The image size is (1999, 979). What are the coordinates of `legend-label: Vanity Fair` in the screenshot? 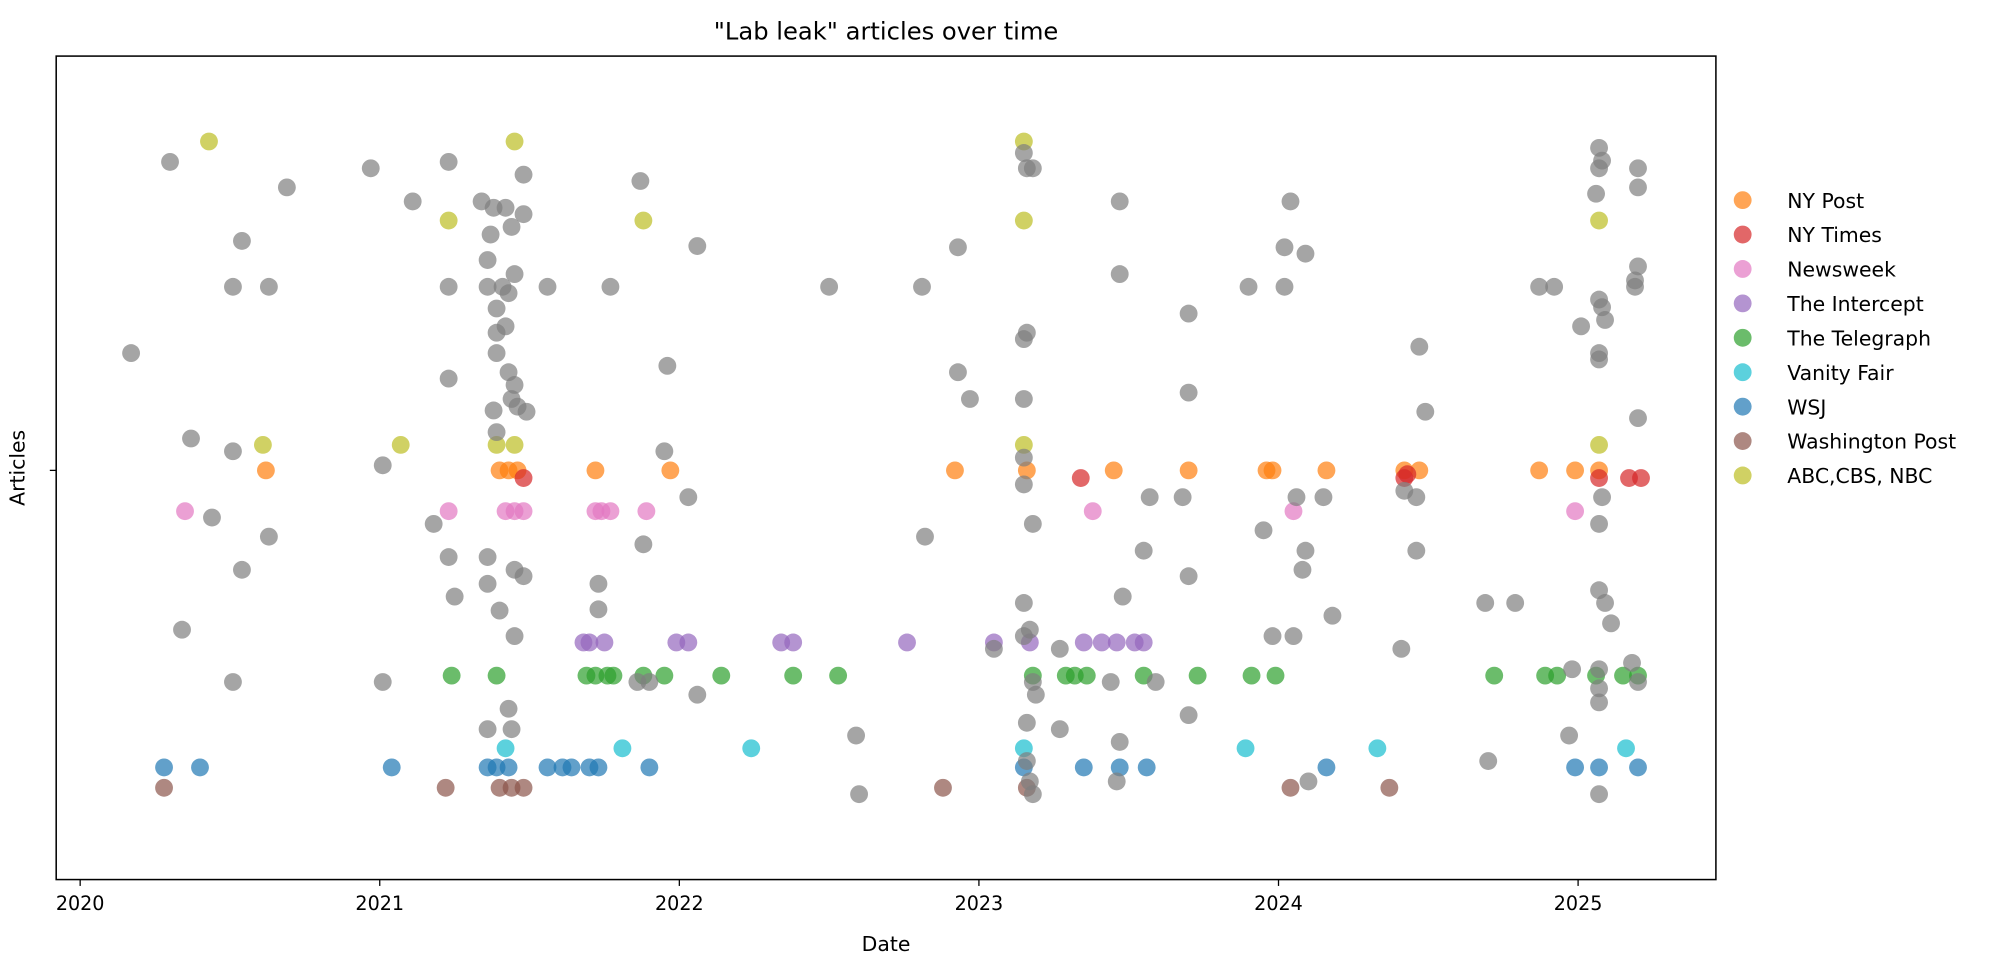 It's located at (1840, 373).